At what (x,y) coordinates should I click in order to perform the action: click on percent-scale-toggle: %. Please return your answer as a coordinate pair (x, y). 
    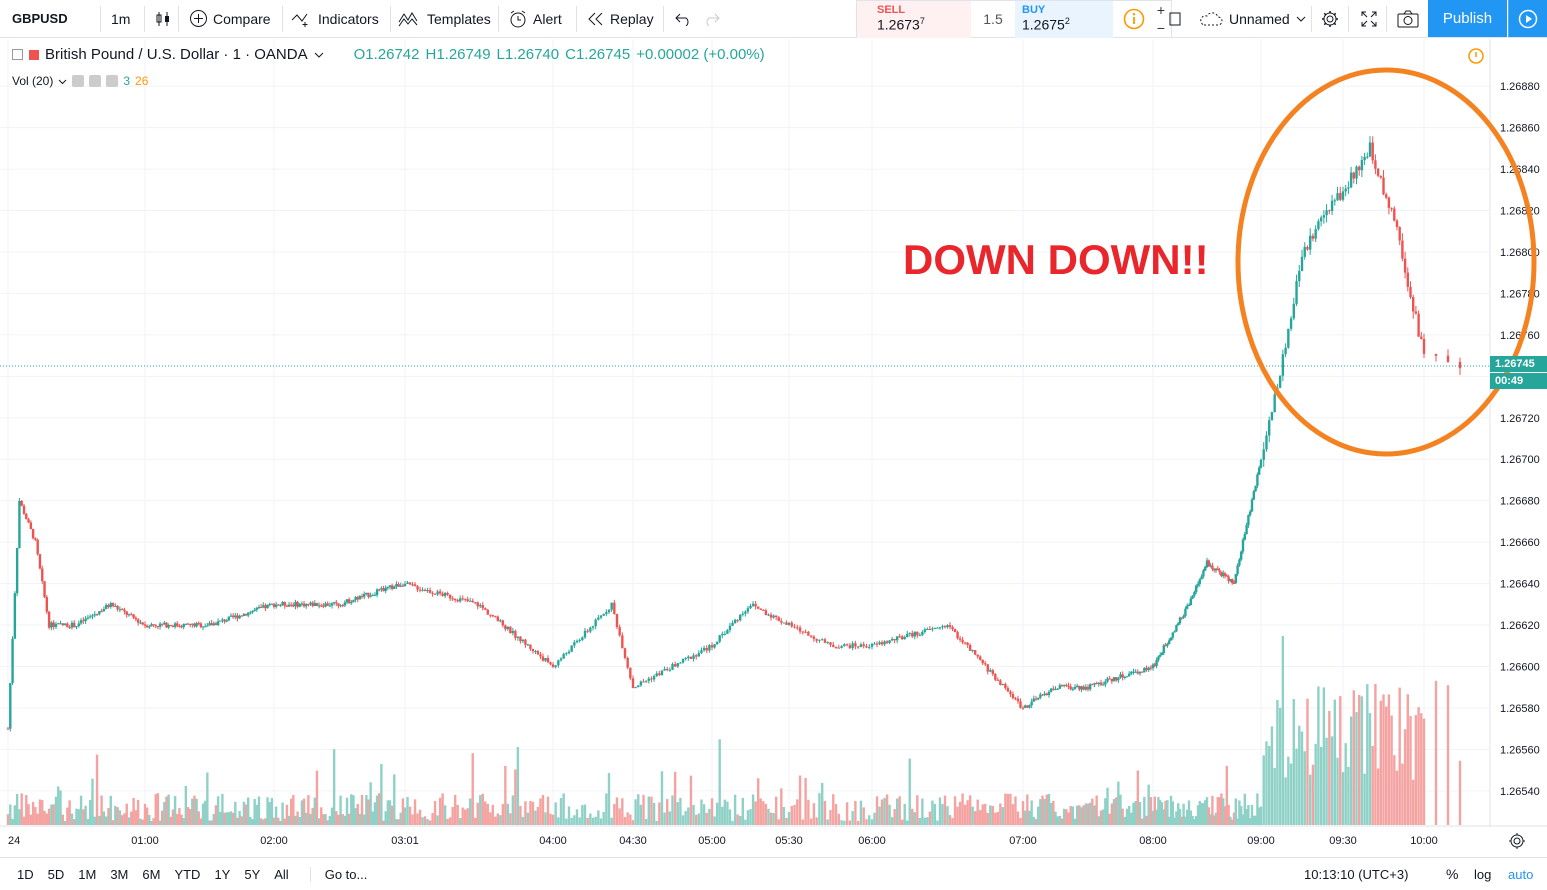
    Looking at the image, I should click on (1452, 874).